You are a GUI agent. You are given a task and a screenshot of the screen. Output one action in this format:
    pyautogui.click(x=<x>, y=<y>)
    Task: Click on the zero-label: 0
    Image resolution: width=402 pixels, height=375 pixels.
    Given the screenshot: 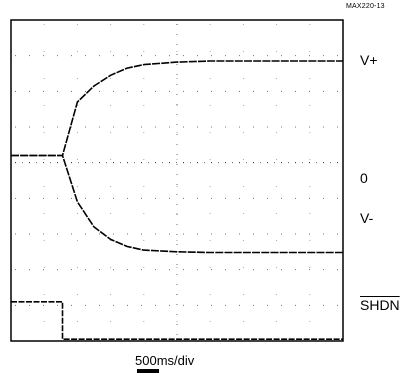 What is the action you would take?
    pyautogui.click(x=364, y=178)
    